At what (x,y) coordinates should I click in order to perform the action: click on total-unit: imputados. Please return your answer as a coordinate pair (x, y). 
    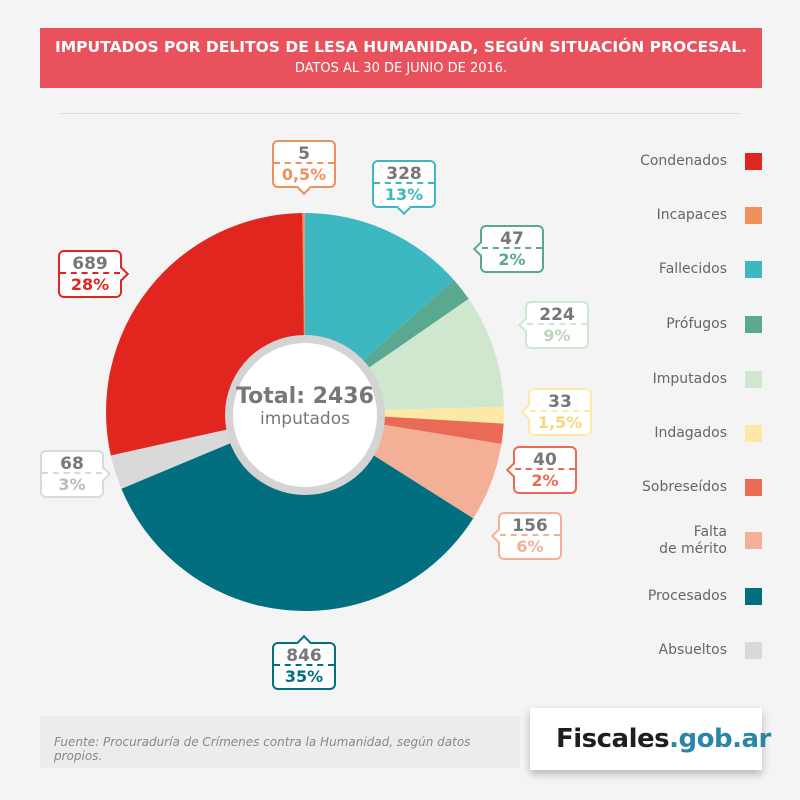
    Looking at the image, I should click on (305, 419).